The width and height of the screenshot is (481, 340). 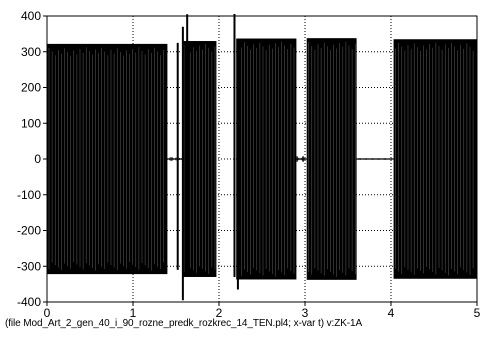 I want to click on y-tick-label: 200, so click(x=31, y=88).